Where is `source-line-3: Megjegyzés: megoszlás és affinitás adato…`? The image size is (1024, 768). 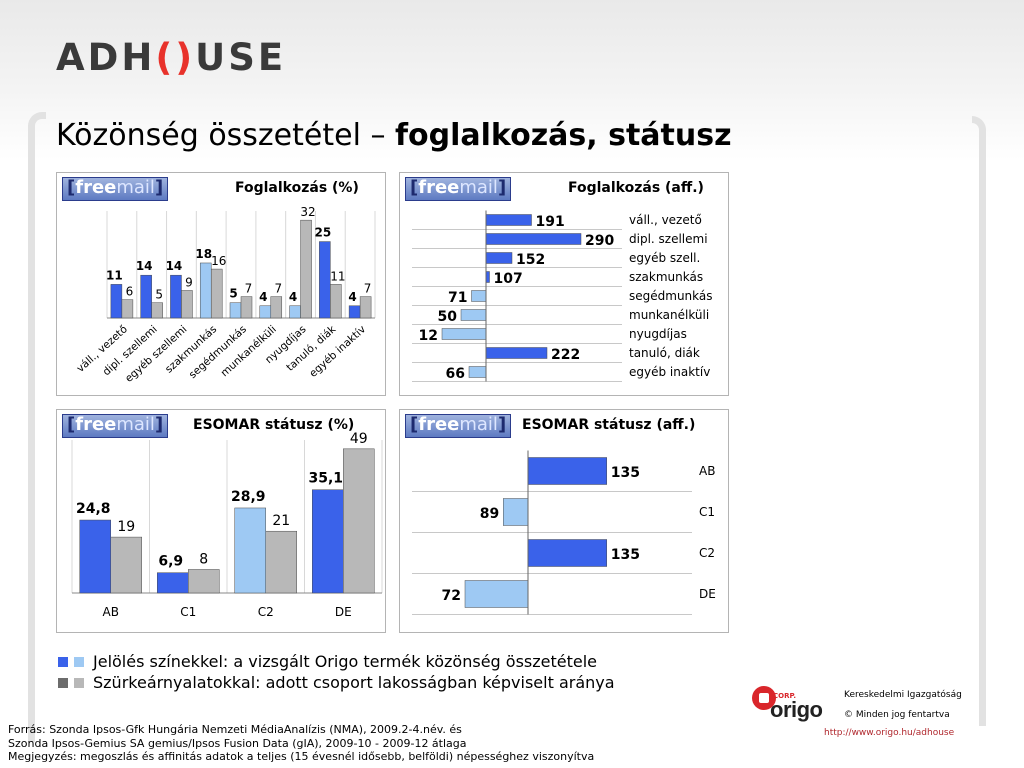
source-line-3: Megjegyzés: megoszlás és affinitás adato… is located at coordinates (301, 756).